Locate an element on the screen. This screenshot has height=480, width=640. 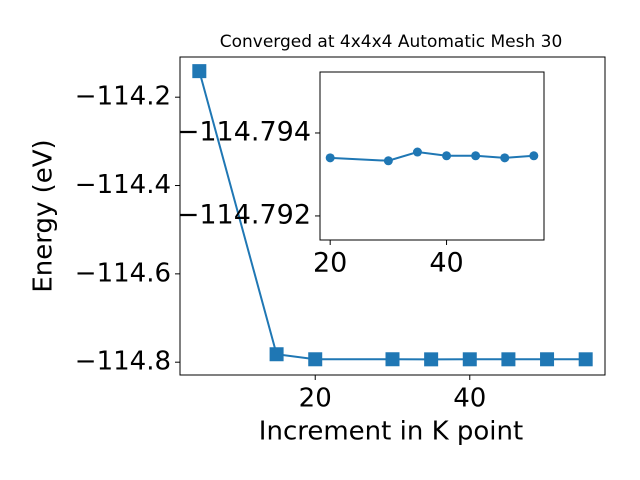
chart-title: Converged at 4x4x4 Automatic Mesh 30 is located at coordinates (391, 42).